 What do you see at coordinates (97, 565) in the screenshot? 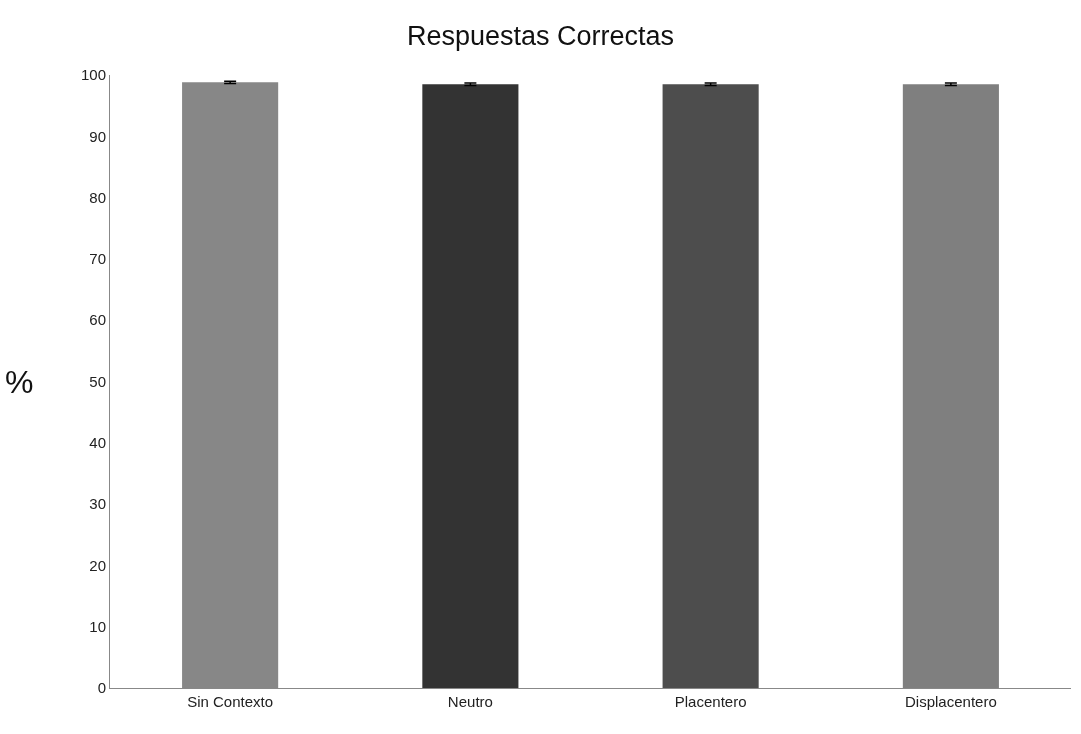
I see `y-tick-label: 20` at bounding box center [97, 565].